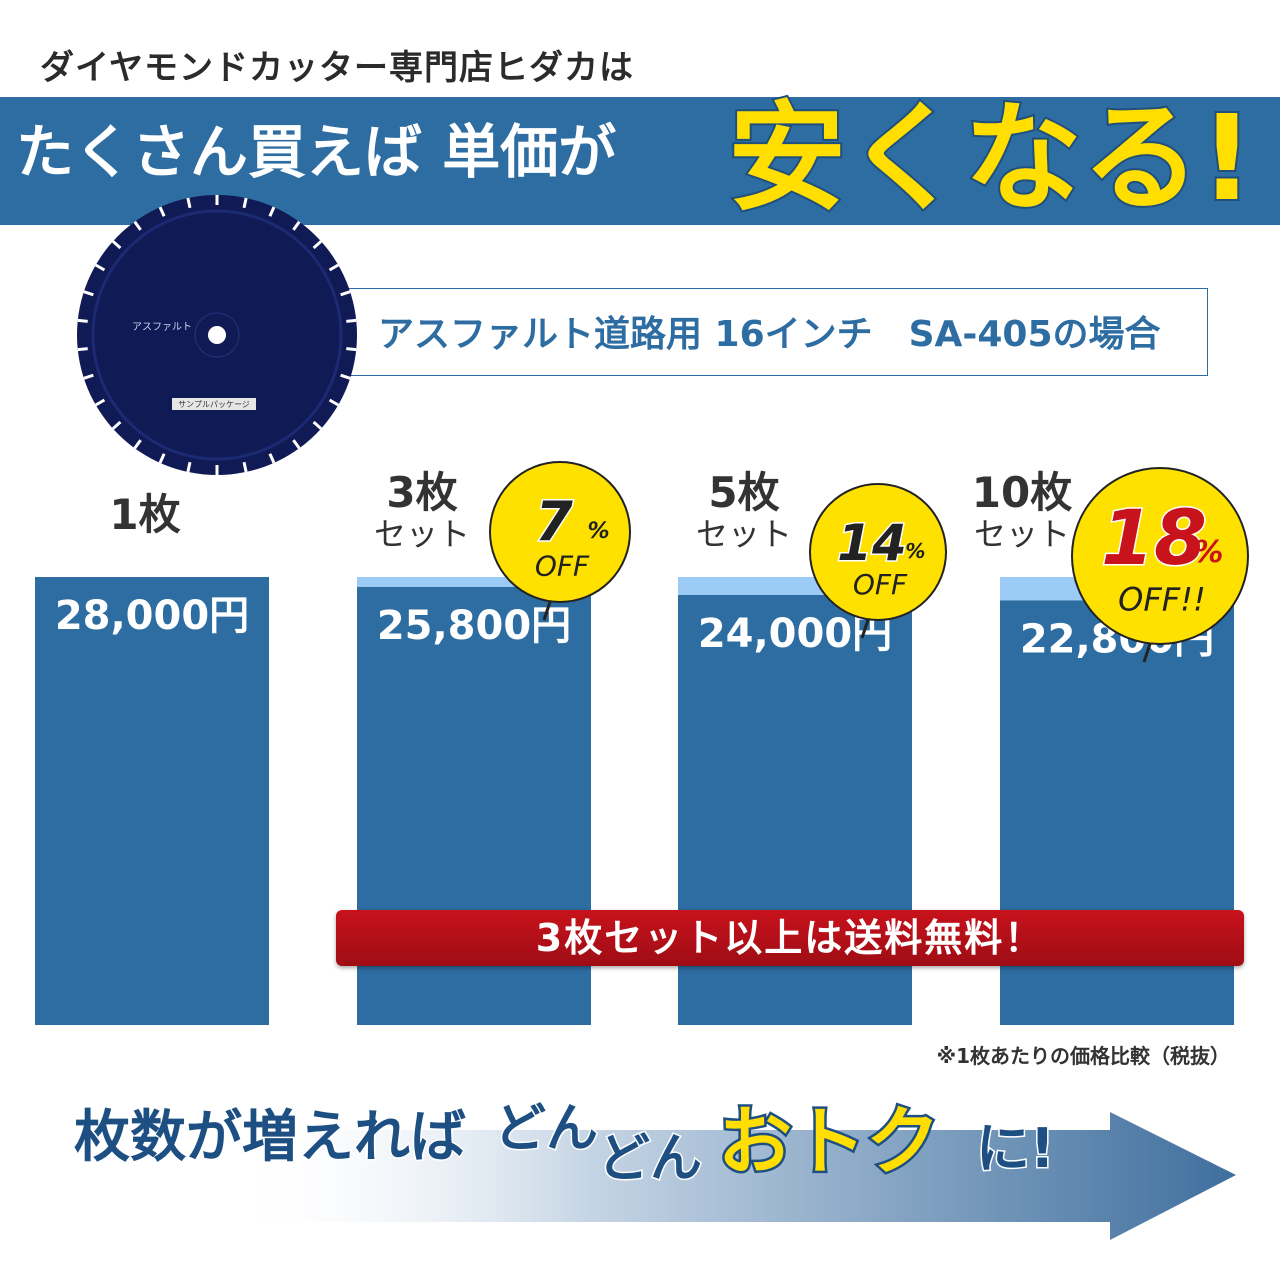  I want to click on slogan-part-4: に!, so click(1016, 1149).